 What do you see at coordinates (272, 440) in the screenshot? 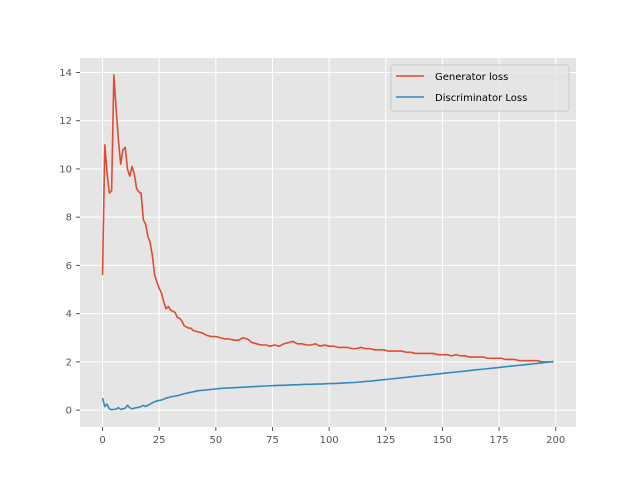
I see `x-tick-label: 75` at bounding box center [272, 440].